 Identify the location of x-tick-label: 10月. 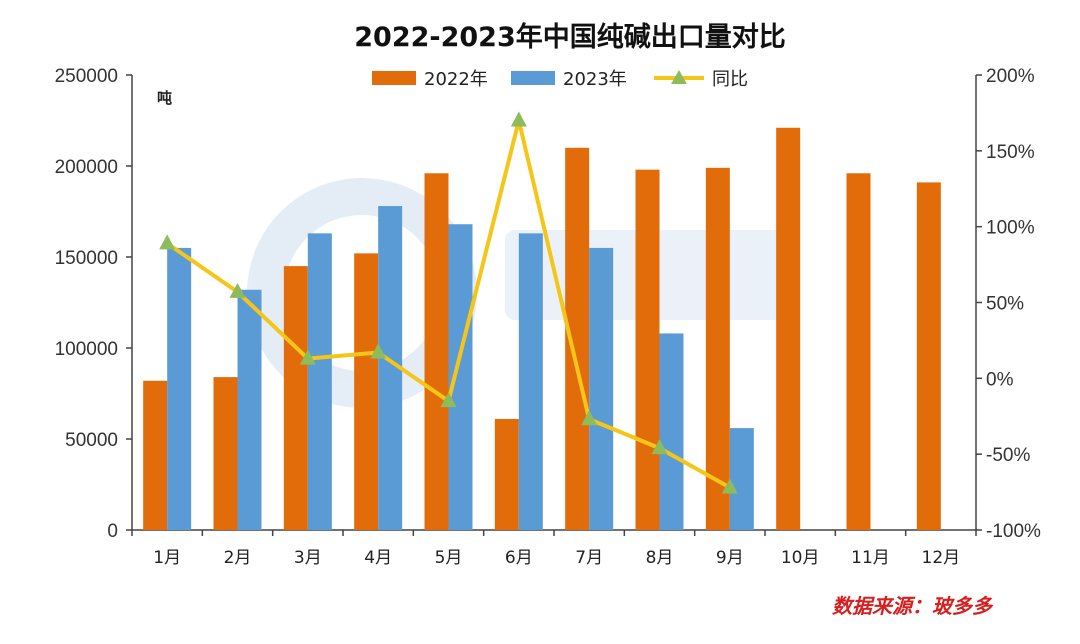
(800, 558).